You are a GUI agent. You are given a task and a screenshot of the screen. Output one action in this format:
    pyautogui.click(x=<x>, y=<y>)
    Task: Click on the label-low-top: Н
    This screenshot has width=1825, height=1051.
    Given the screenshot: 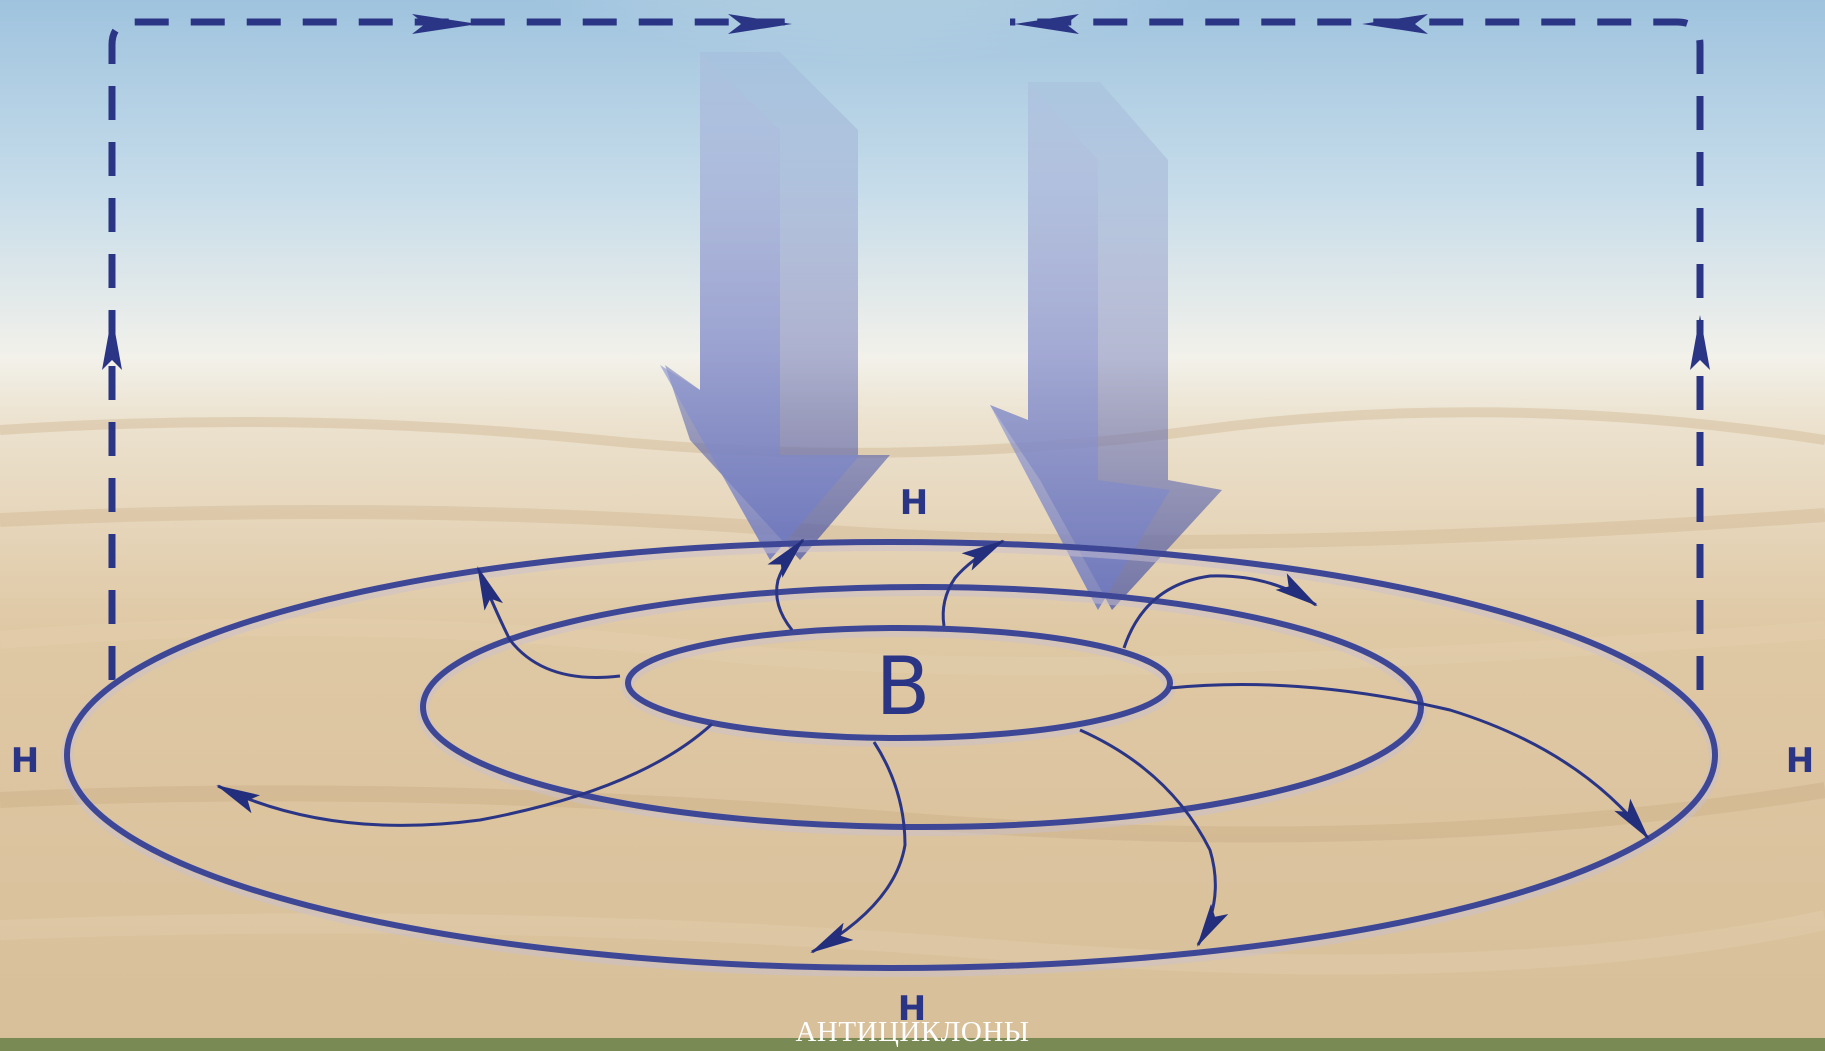 What is the action you would take?
    pyautogui.click(x=914, y=503)
    